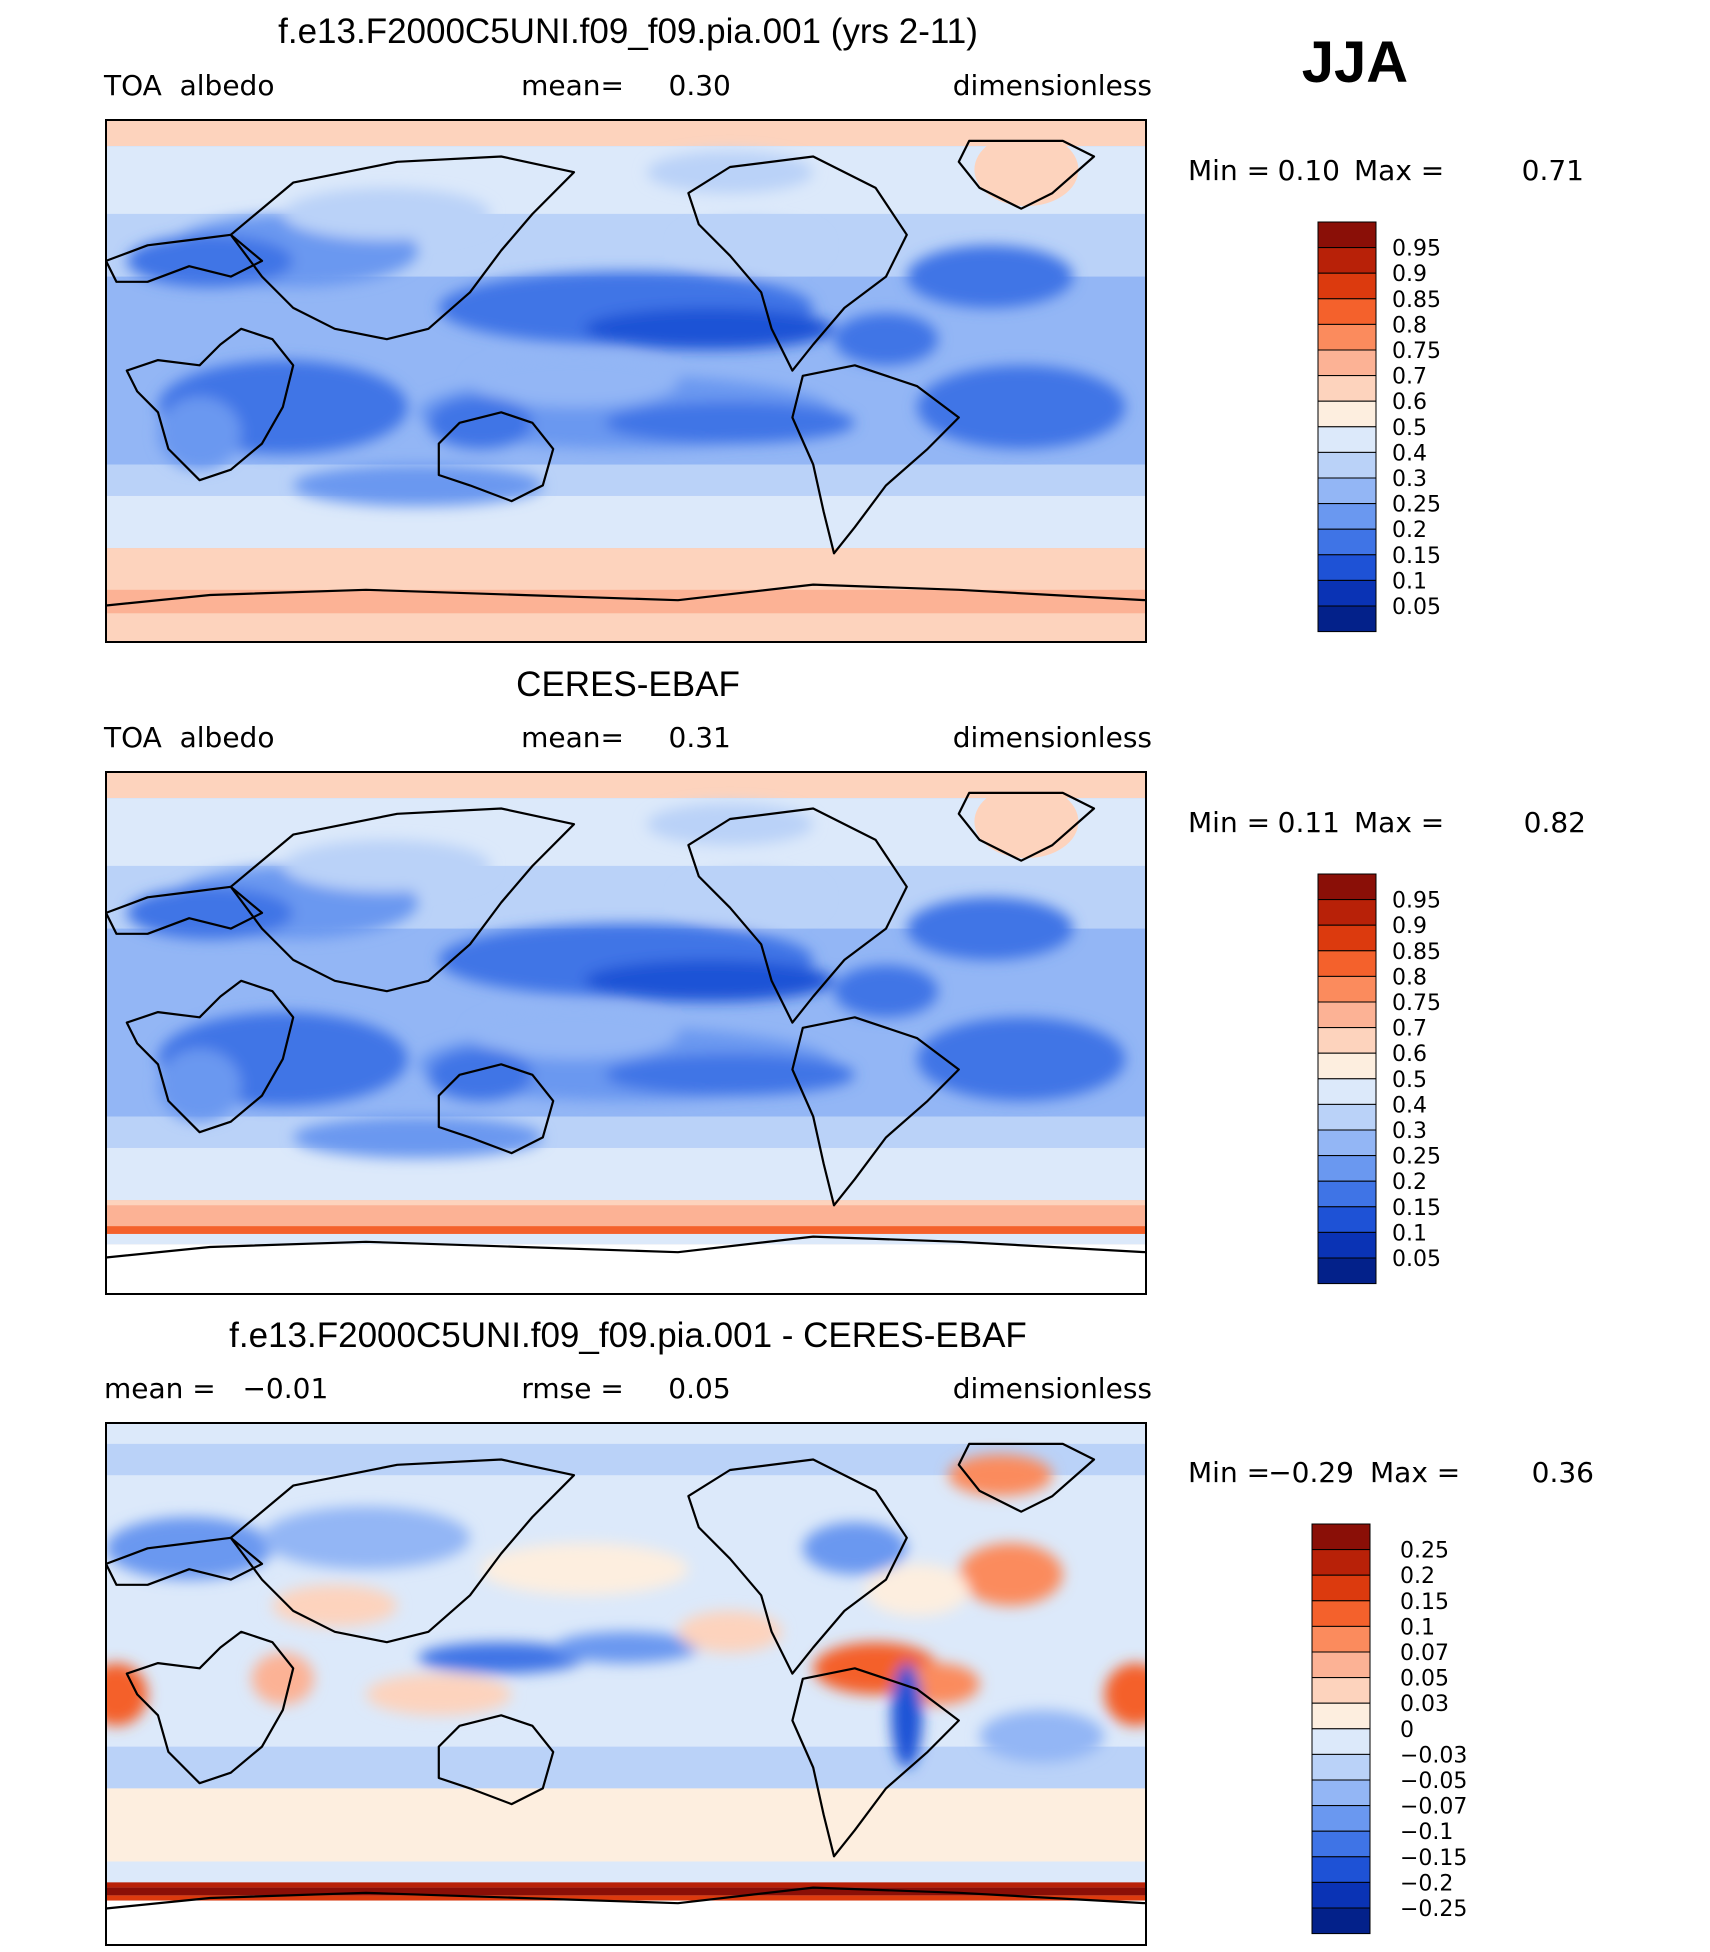 The image size is (1710, 1952). I want to click on colorbar-tick-label: −0.1, so click(1426, 1832).